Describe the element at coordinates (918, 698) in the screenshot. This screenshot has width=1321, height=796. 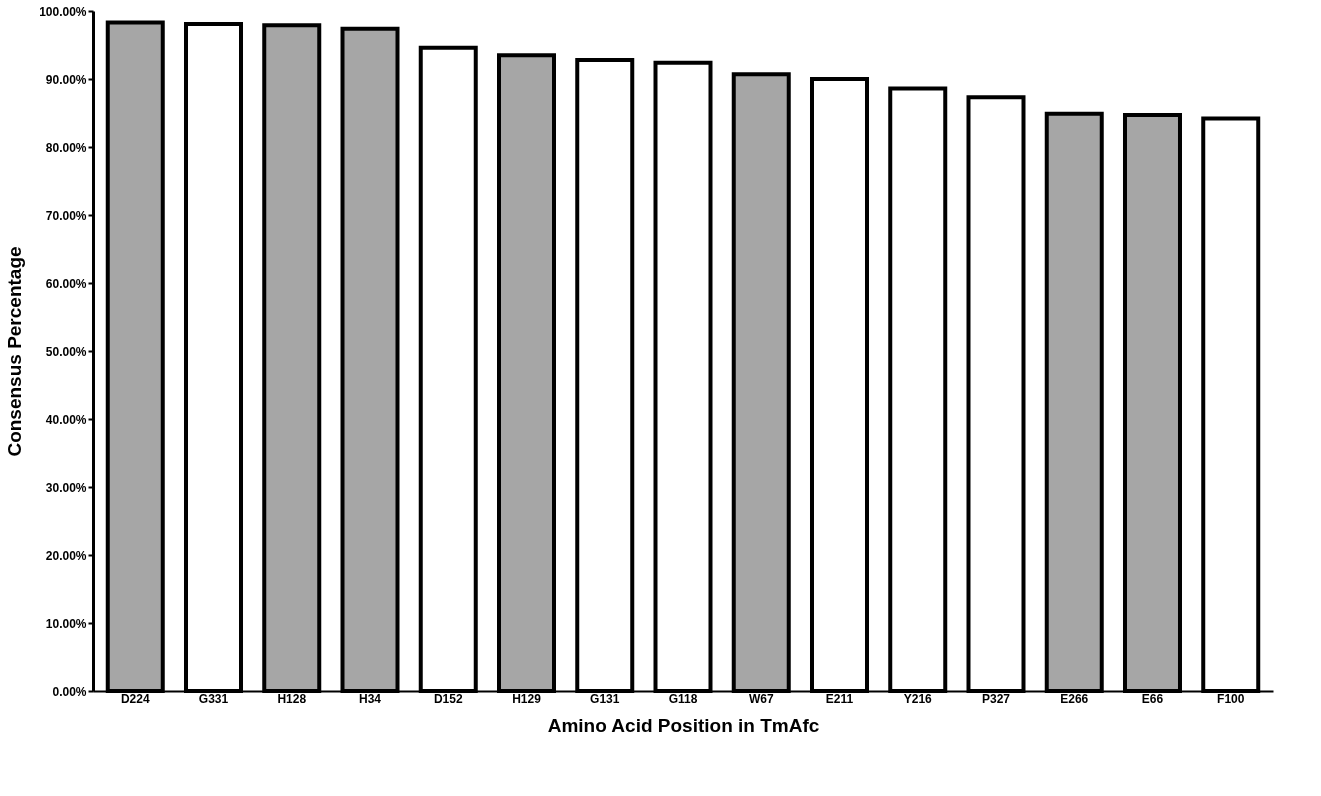
I see `x-tick-label: Y216` at that location.